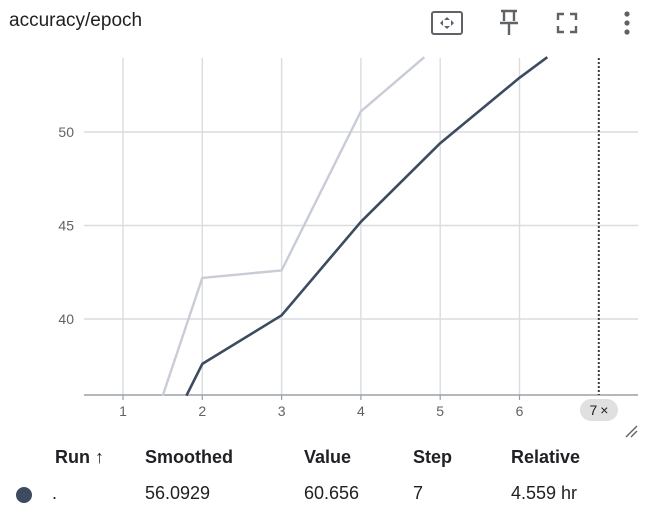  What do you see at coordinates (599, 410) in the screenshot?
I see `cursor-step-chip: 7 ×` at bounding box center [599, 410].